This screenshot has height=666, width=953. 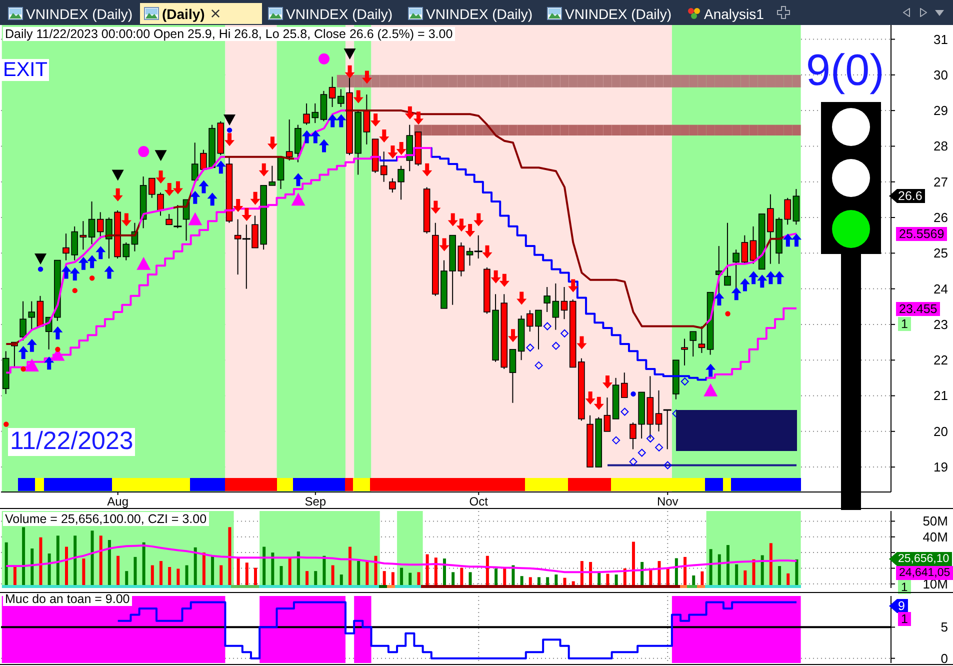 What do you see at coordinates (941, 396) in the screenshot?
I see `y-tick-label: 21` at bounding box center [941, 396].